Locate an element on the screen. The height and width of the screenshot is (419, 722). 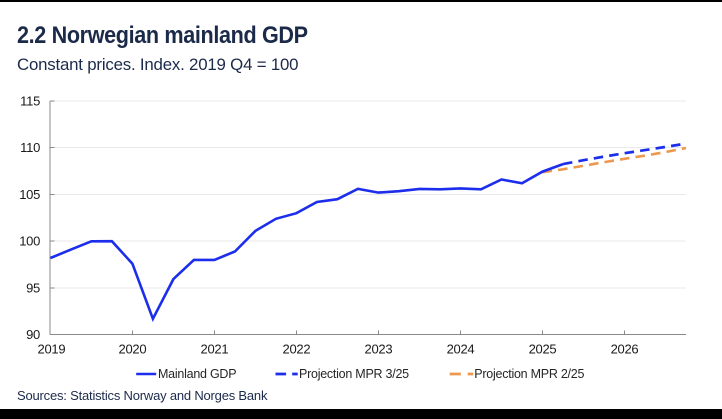
svg-text: 2021 is located at coordinates (215, 349).